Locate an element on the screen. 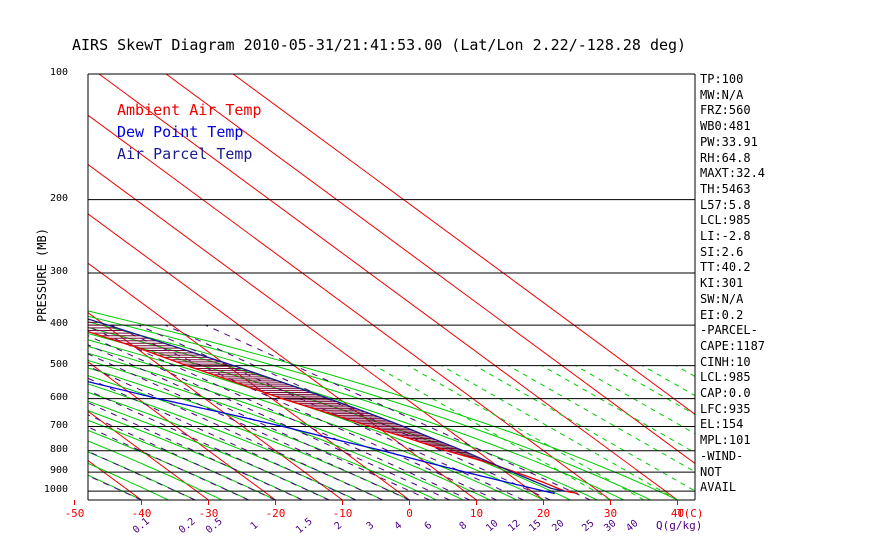 The width and height of the screenshot is (870, 560). bottom-temp-tick-label: 40 is located at coordinates (677, 513).